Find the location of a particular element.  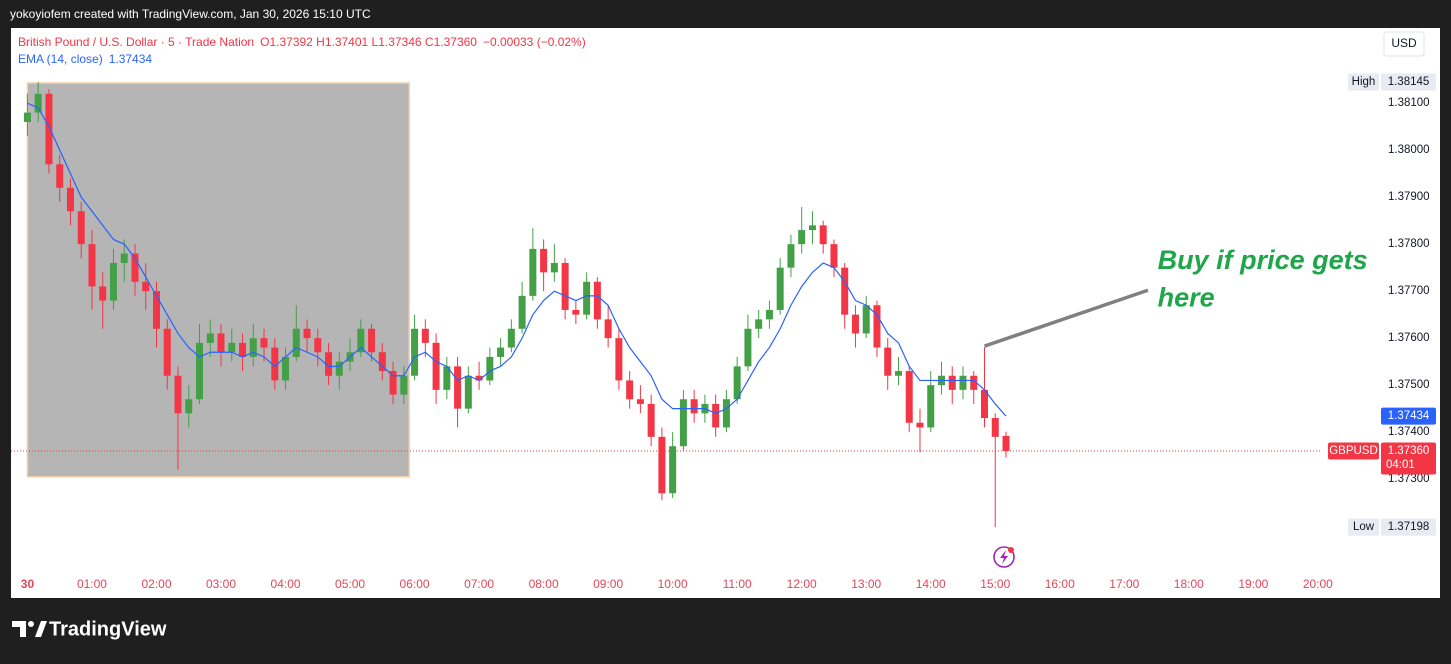

price-tag-label: 1.37198 is located at coordinates (1409, 527).